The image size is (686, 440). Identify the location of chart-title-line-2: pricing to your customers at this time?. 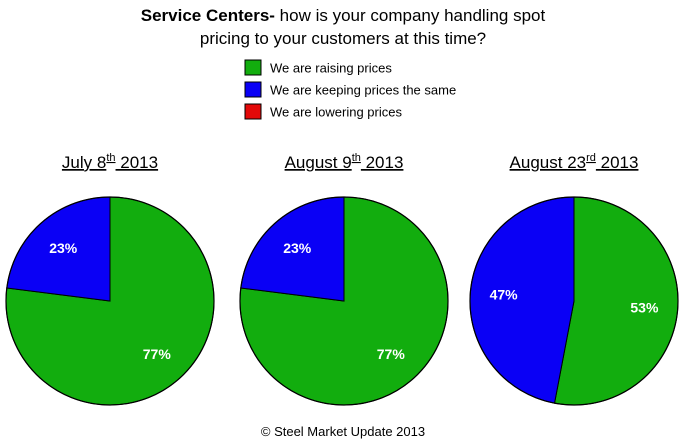
(343, 38).